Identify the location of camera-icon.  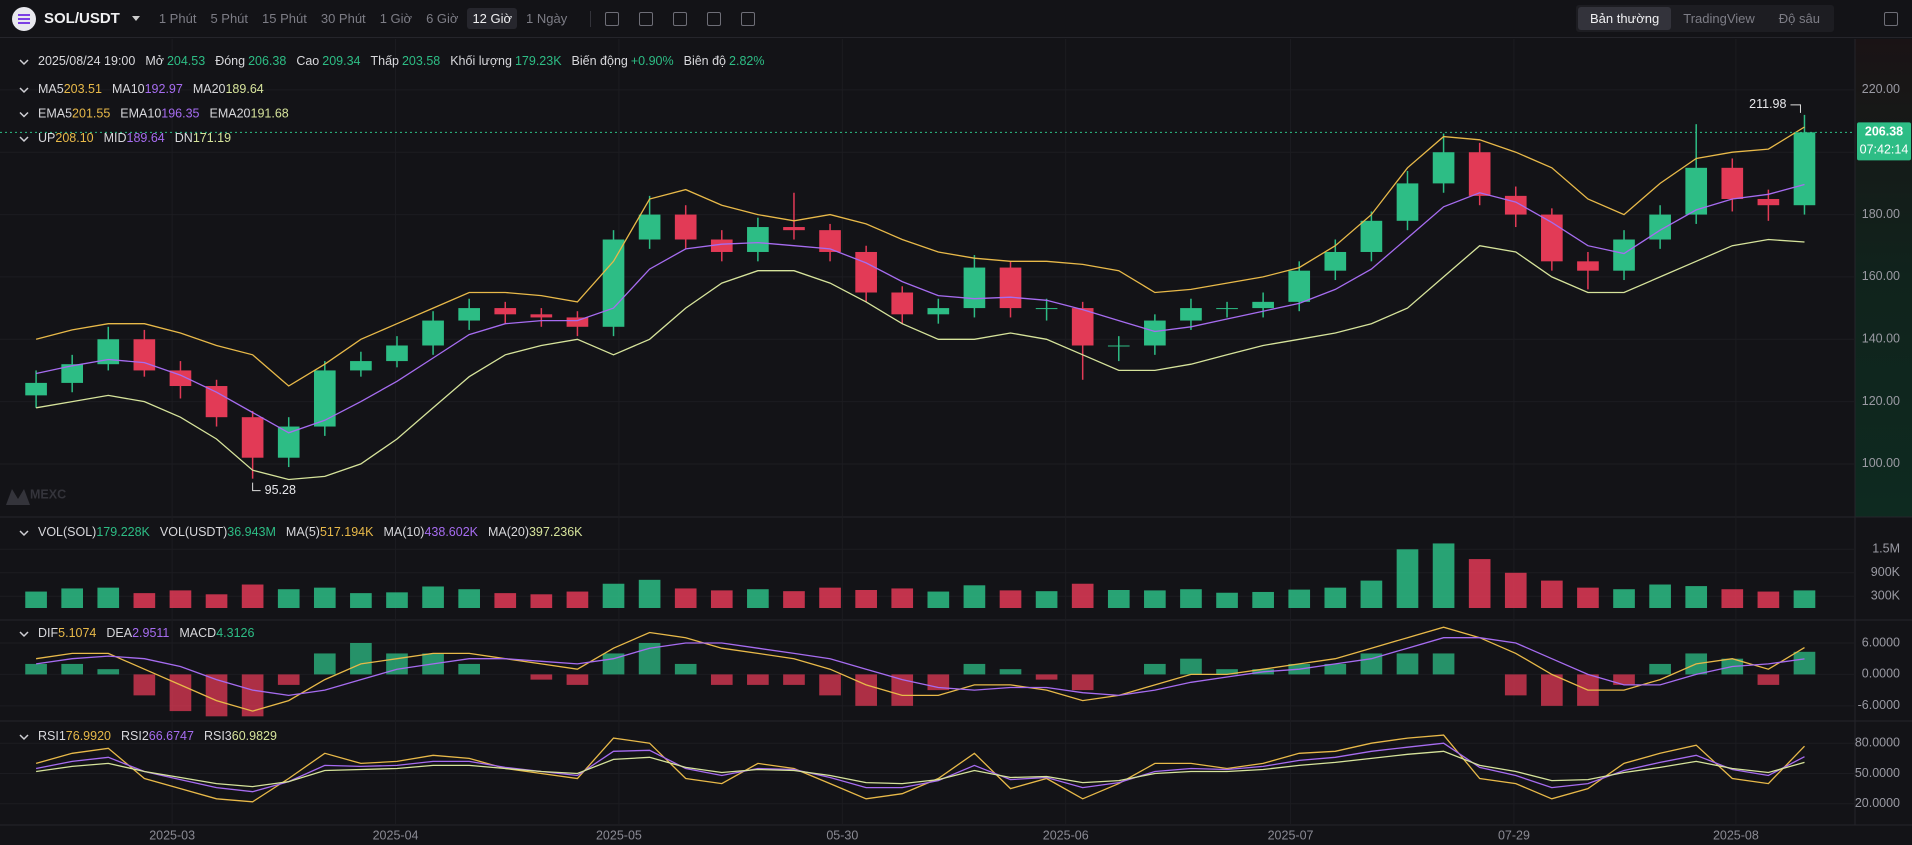
(748, 18).